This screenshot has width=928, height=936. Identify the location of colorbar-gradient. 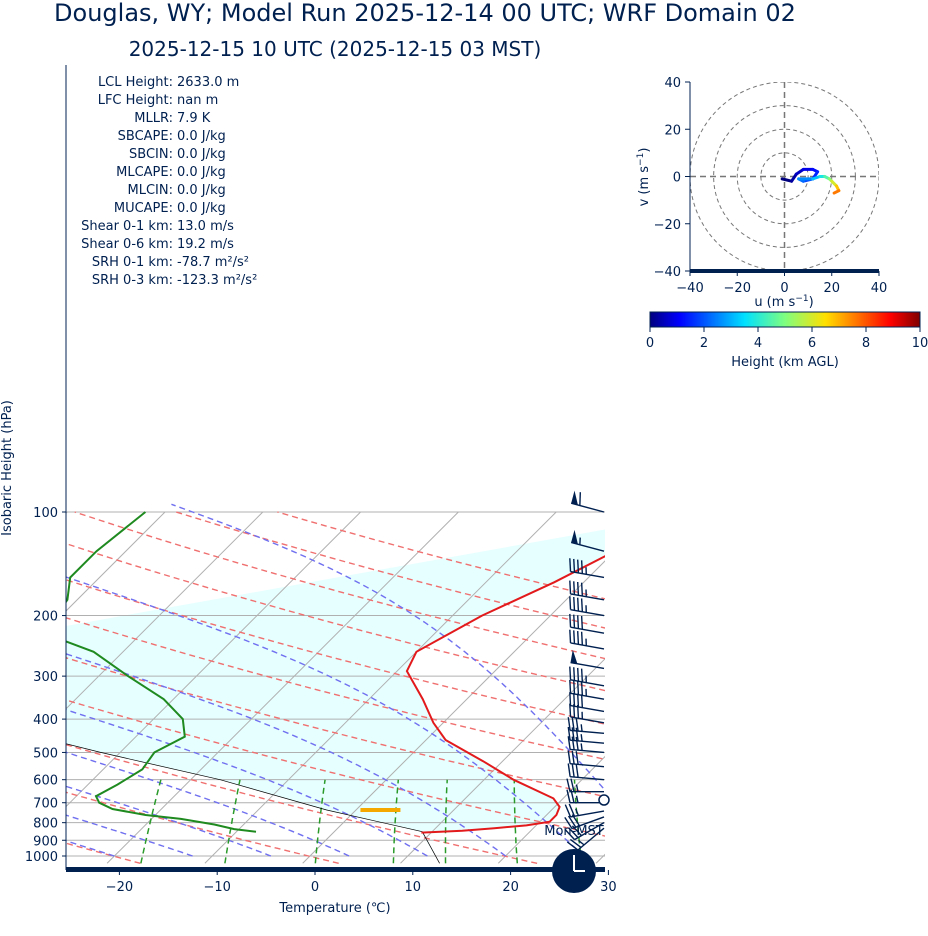
(785, 319).